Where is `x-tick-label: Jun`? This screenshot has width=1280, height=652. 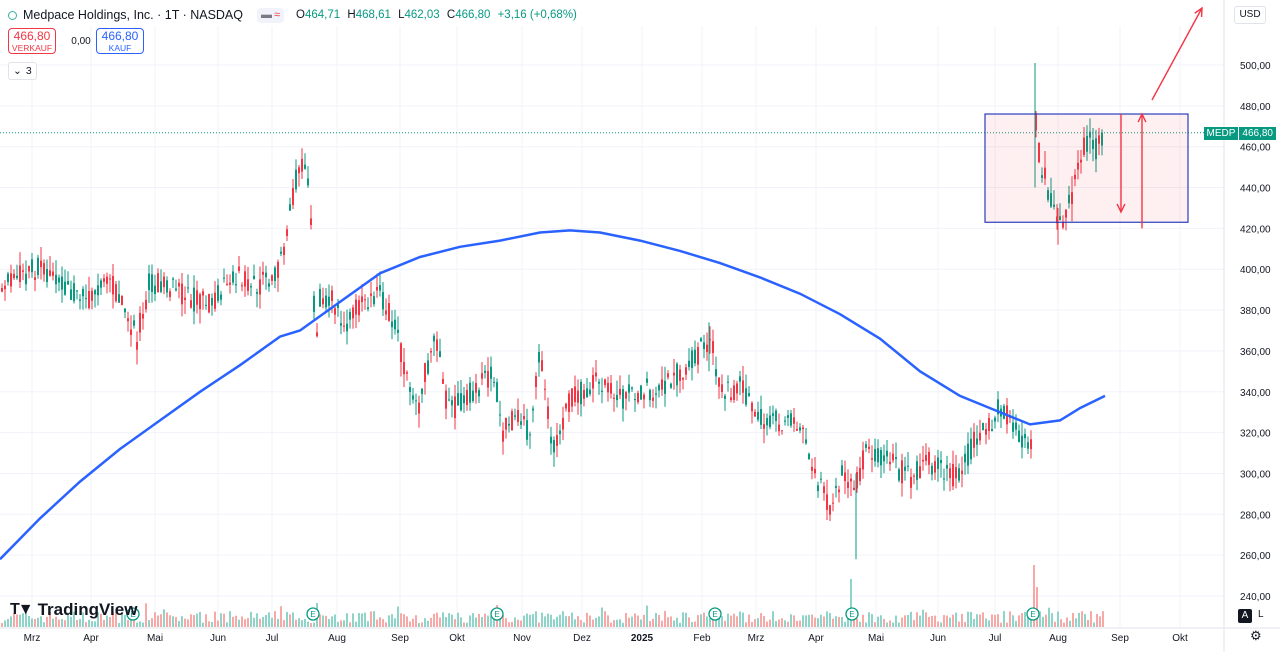 x-tick-label: Jun is located at coordinates (938, 638).